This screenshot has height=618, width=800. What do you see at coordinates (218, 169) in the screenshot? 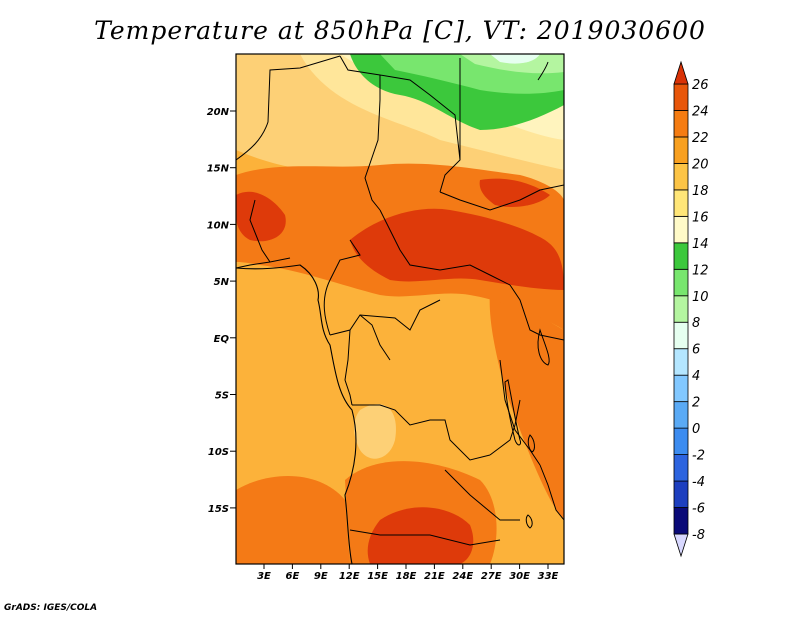
I see `lat-label: 15N` at bounding box center [218, 169].